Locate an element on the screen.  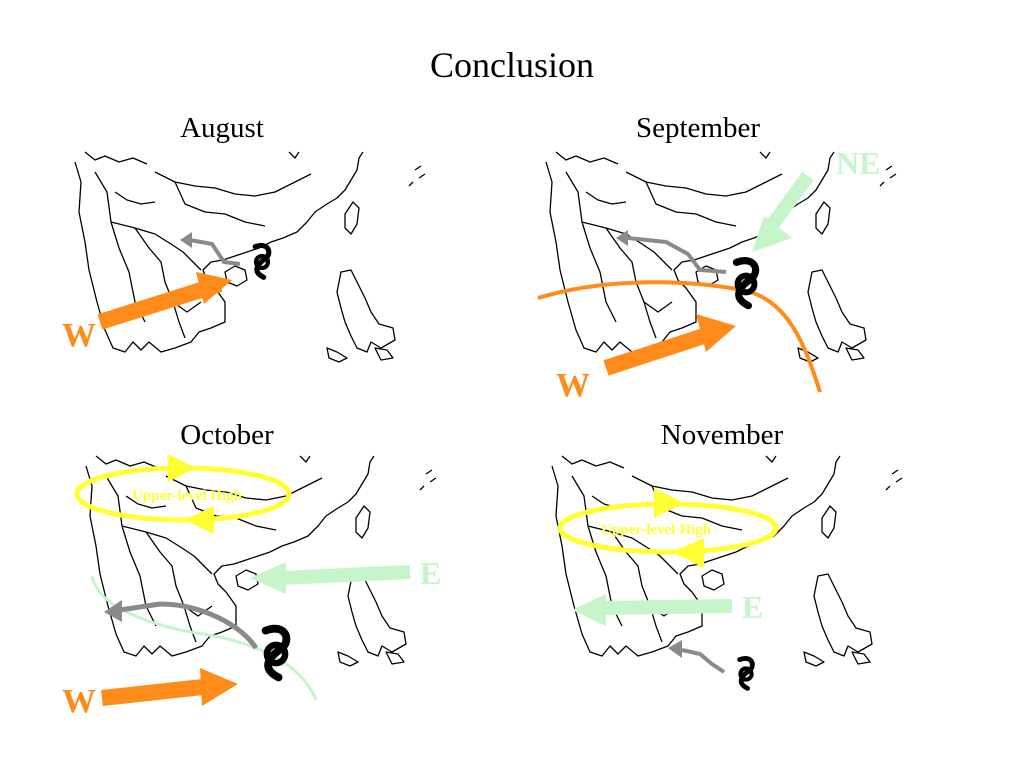
label-w-august: W is located at coordinates (79, 335).